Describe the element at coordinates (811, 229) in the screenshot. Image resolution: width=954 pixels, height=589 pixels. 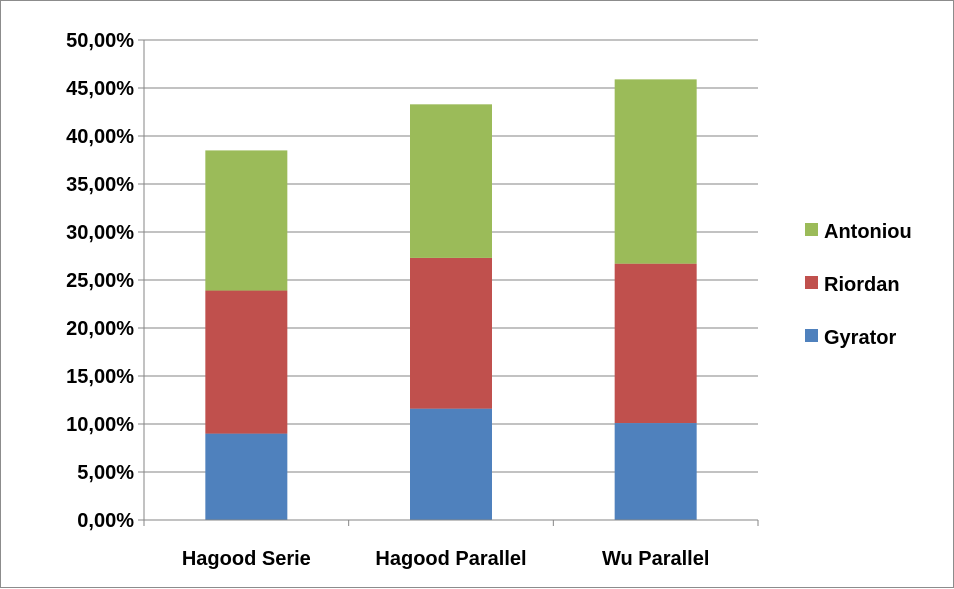
I see `legend-swatch-antoniou` at that location.